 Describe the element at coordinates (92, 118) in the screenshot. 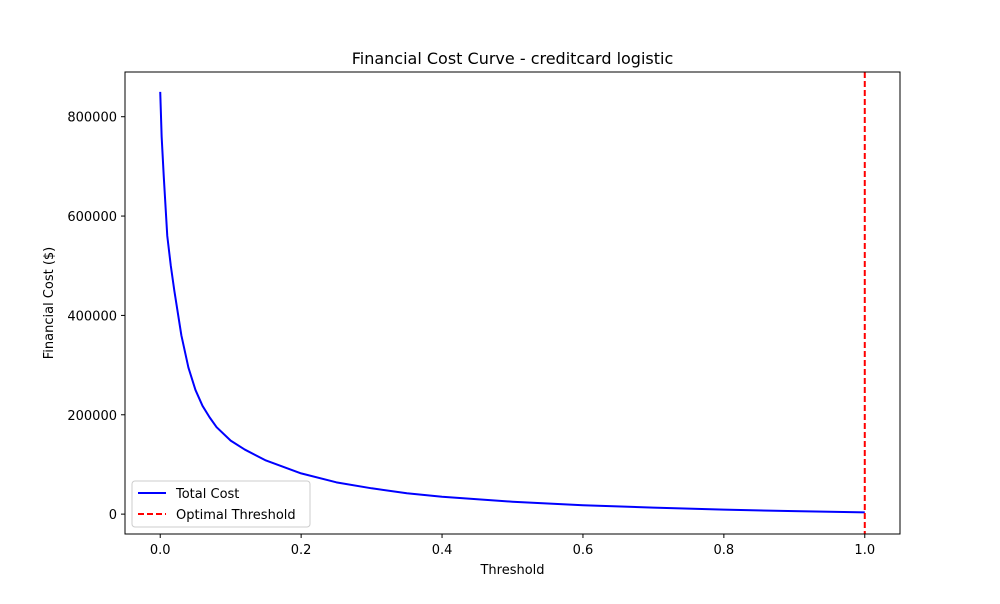

I see `y-tick-label: 800000` at that location.